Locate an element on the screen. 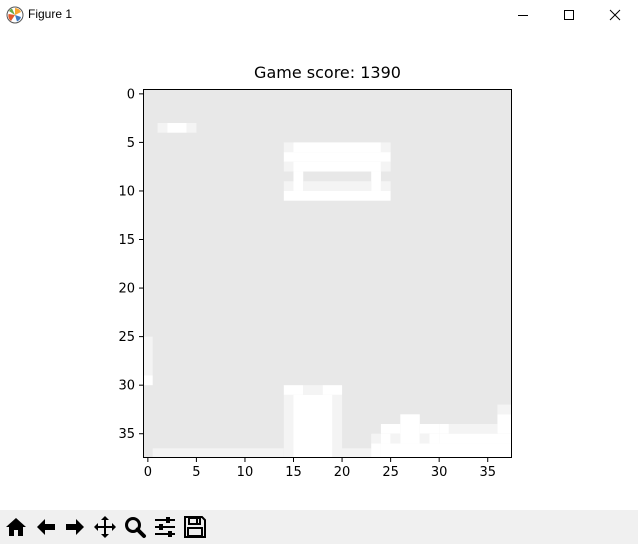  maximize-icon is located at coordinates (569, 15).